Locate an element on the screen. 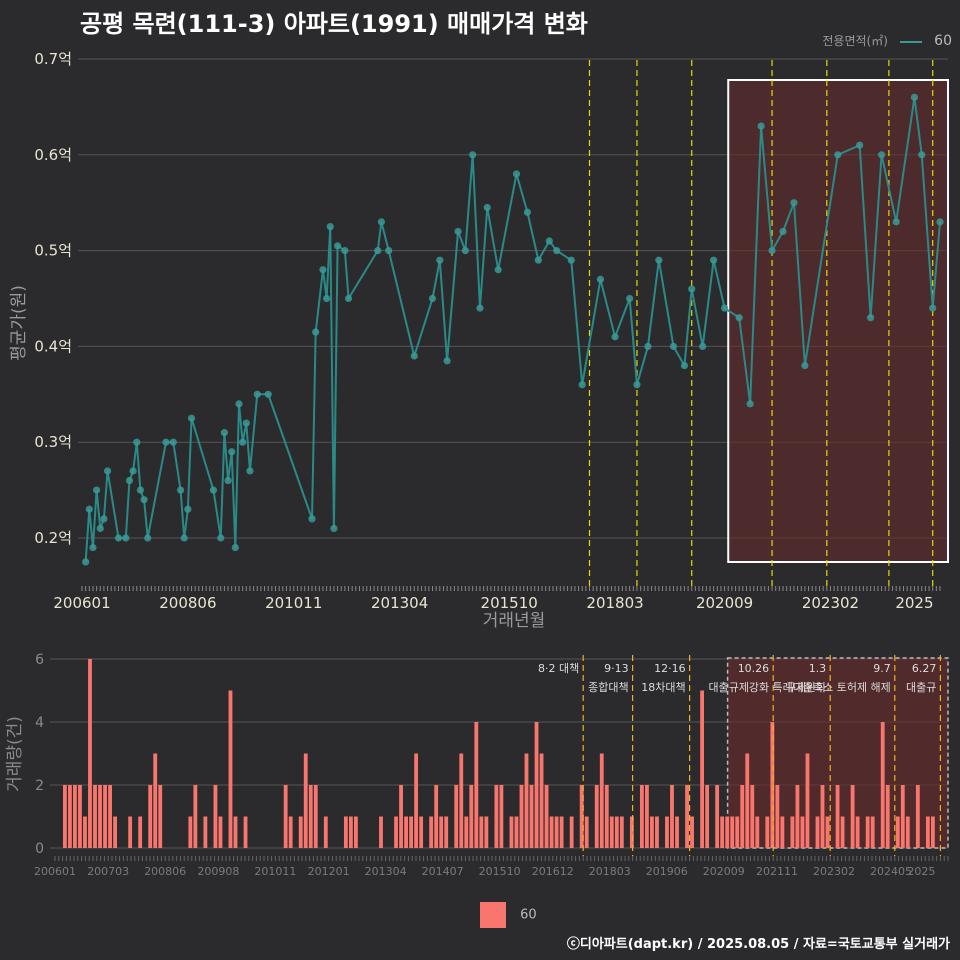  x-tick-label: 200601 is located at coordinates (81, 603).